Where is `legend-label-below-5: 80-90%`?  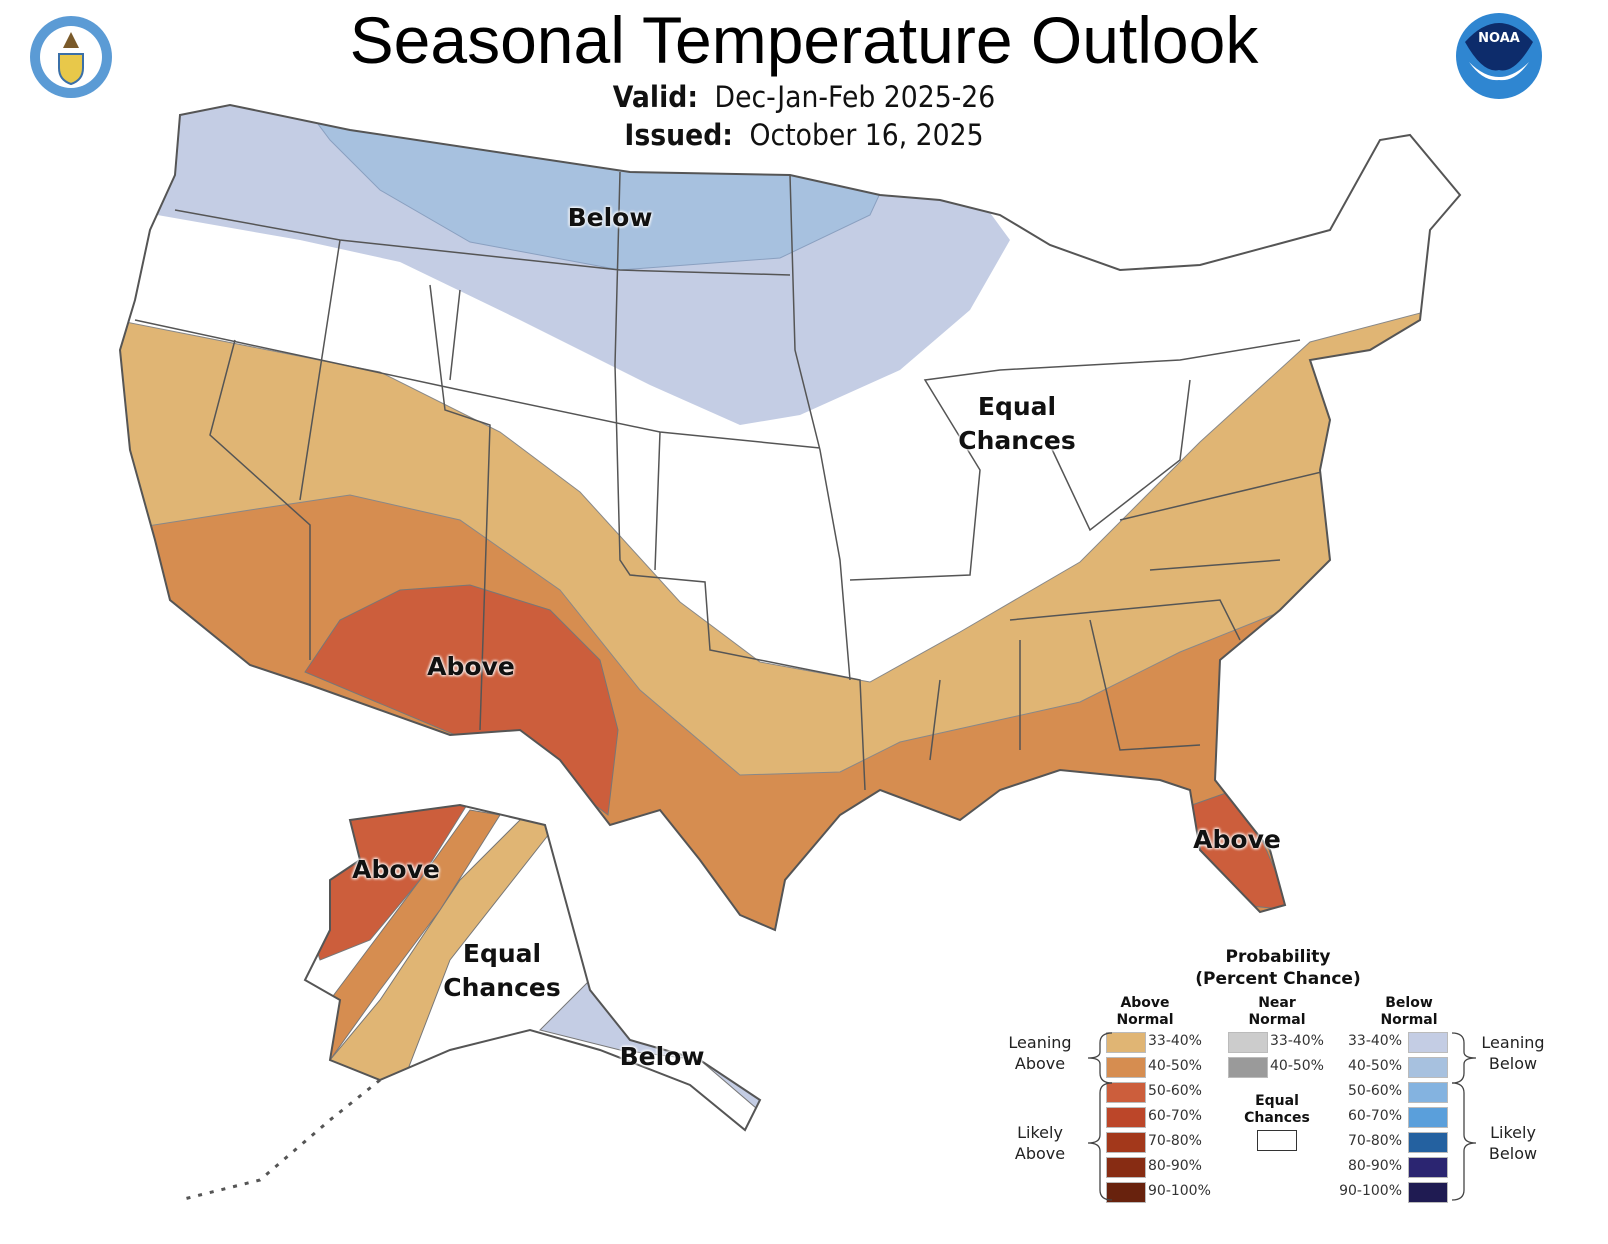
legend-label-below-5: 80-90% is located at coordinates (1375, 1166).